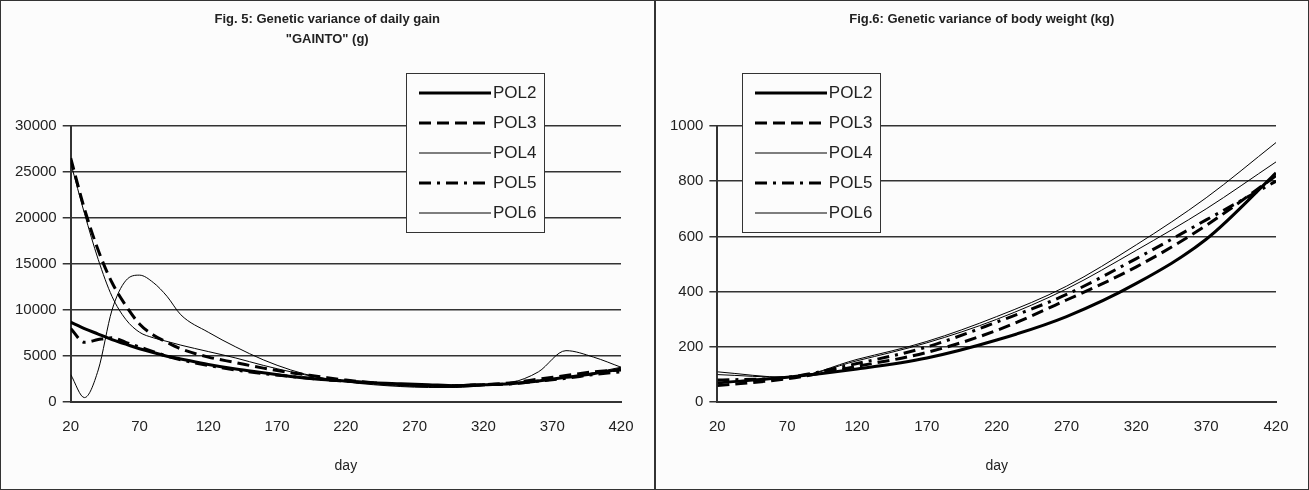  I want to click on y-tick-label: 10000, so click(35, 309).